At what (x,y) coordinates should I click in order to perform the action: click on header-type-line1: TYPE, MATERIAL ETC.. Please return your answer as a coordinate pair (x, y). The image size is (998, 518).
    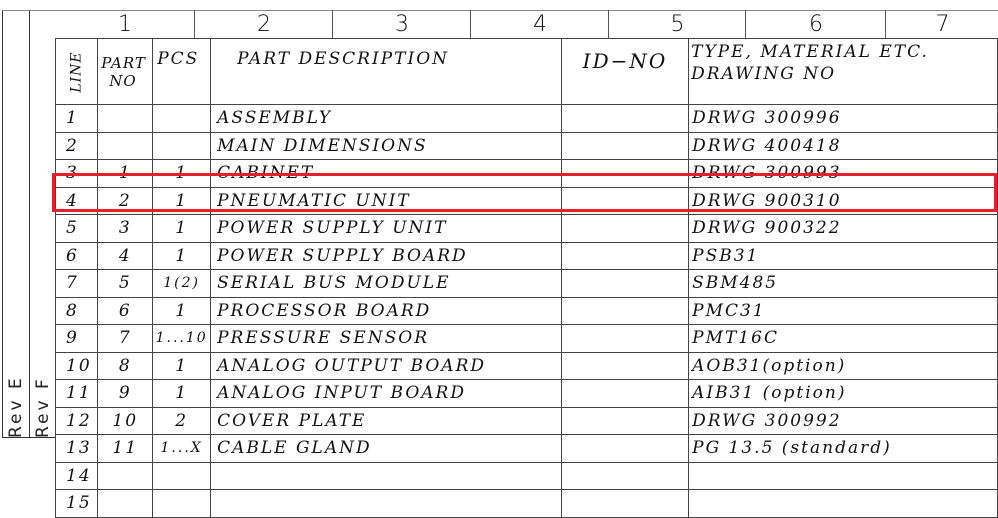
    Looking at the image, I should click on (810, 52).